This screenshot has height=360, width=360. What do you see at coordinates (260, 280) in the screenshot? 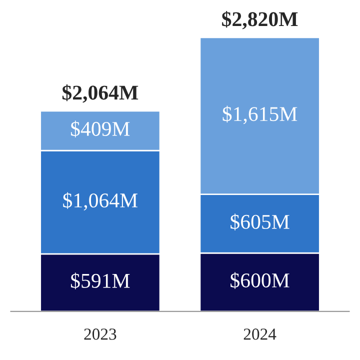
I see `data-label: $600M` at bounding box center [260, 280].